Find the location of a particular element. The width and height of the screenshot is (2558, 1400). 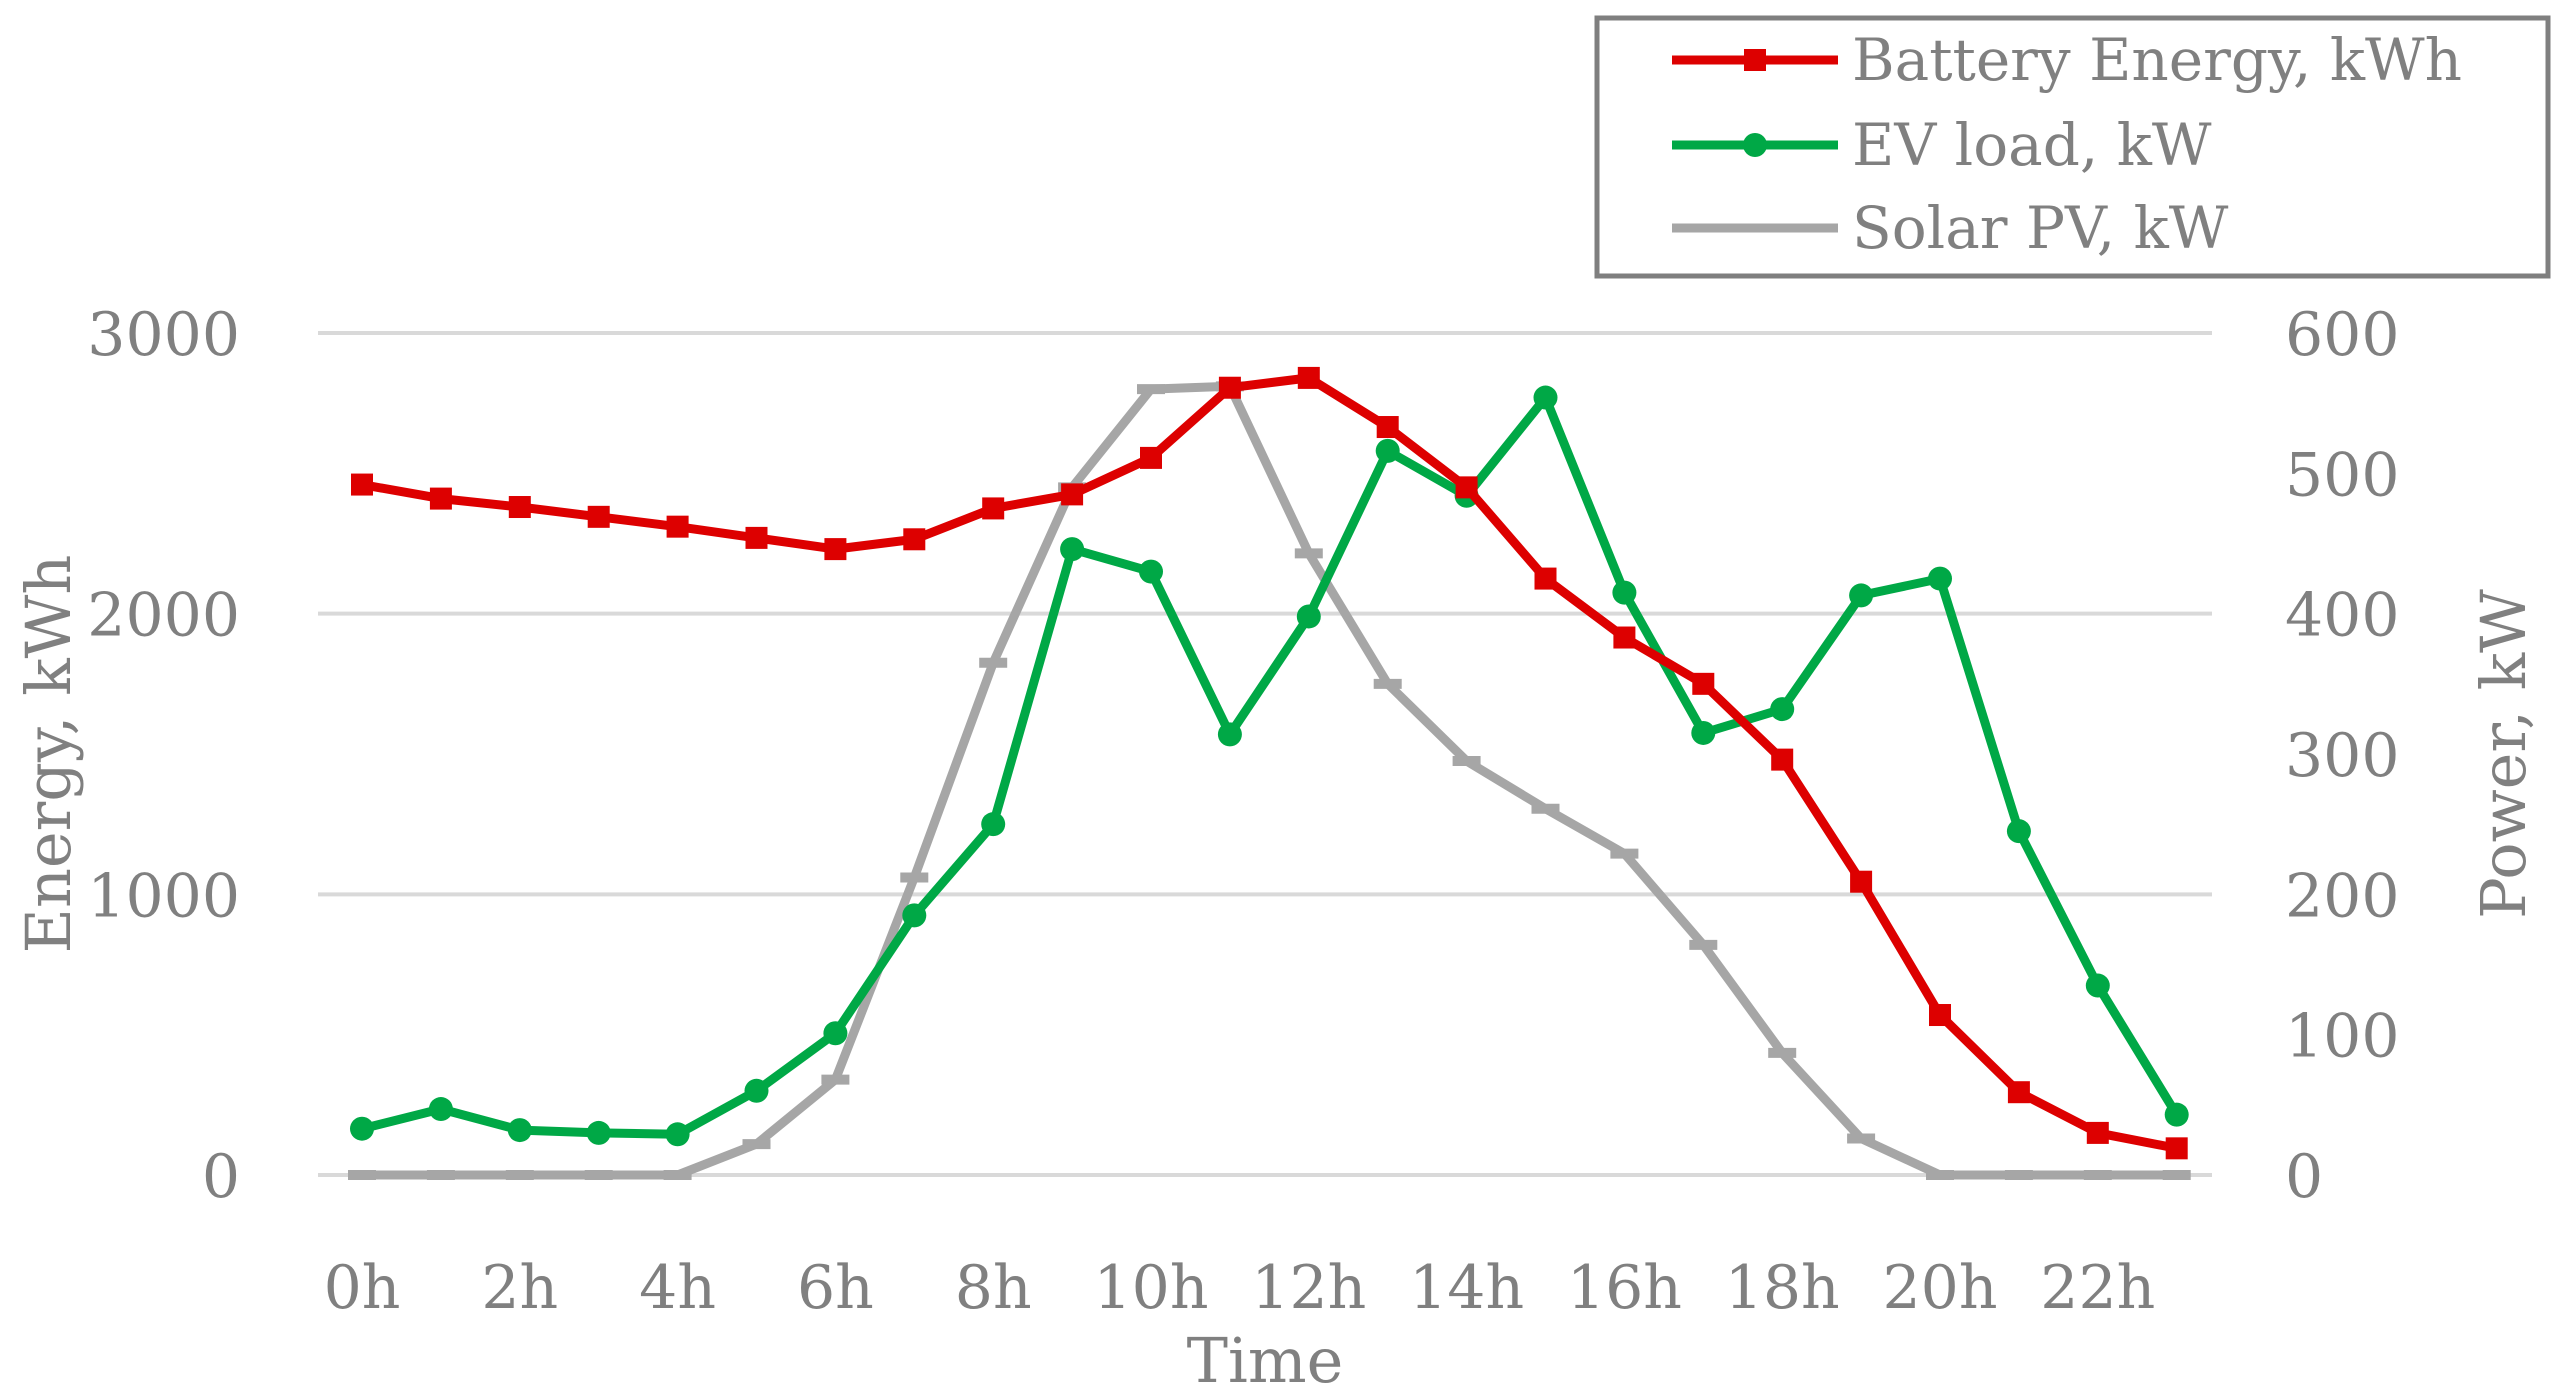

y-right-tick-label: 400 is located at coordinates (2342, 616).